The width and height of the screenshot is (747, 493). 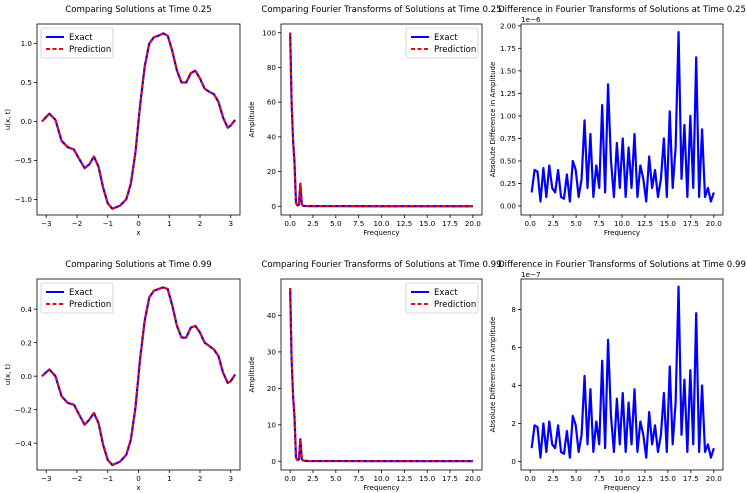 What do you see at coordinates (508, 48) in the screenshot?
I see `y-tick-label: 1.75` at bounding box center [508, 48].